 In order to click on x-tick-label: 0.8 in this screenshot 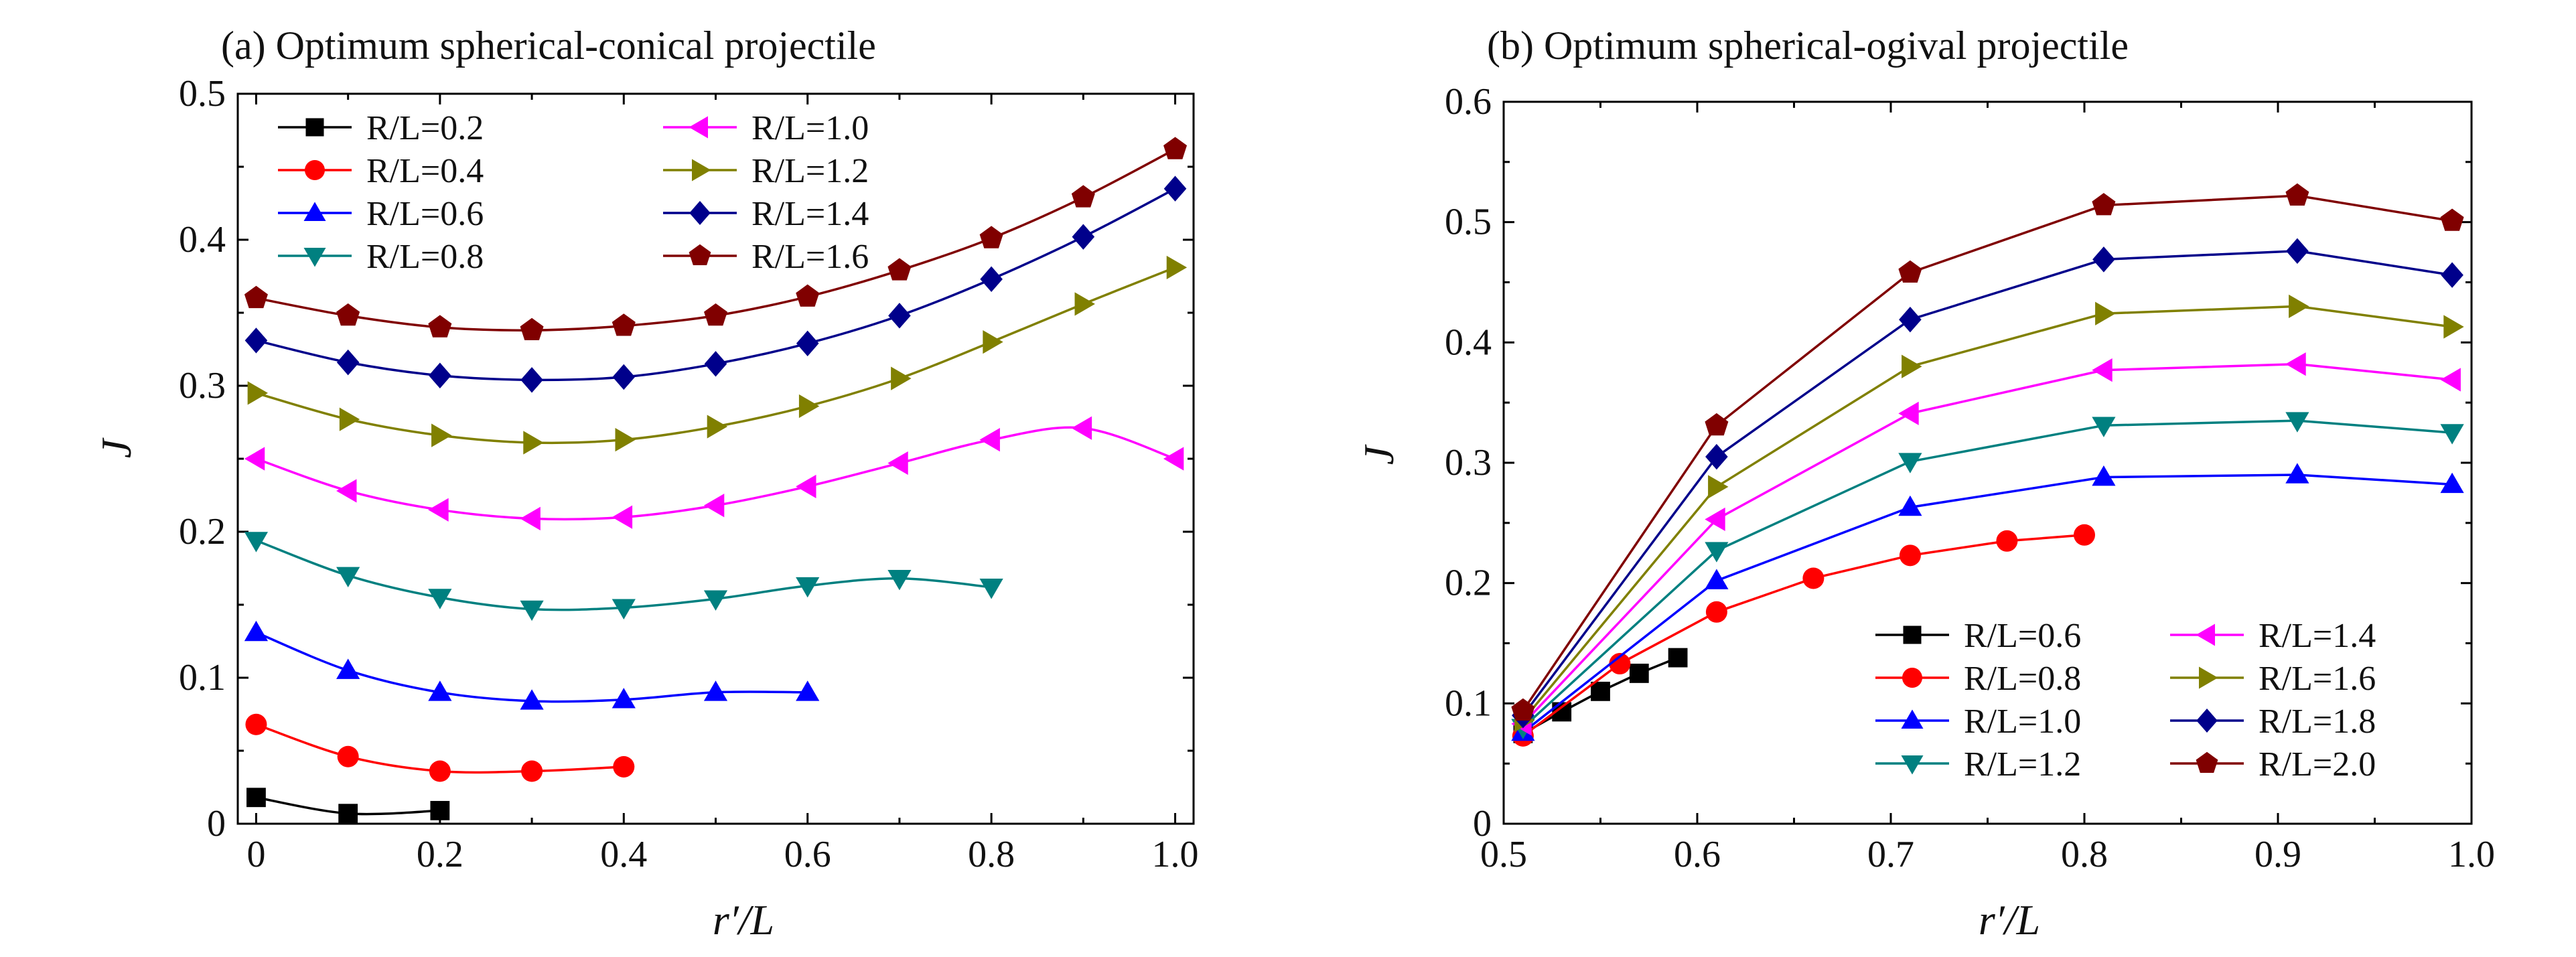, I will do `click(2084, 854)`.